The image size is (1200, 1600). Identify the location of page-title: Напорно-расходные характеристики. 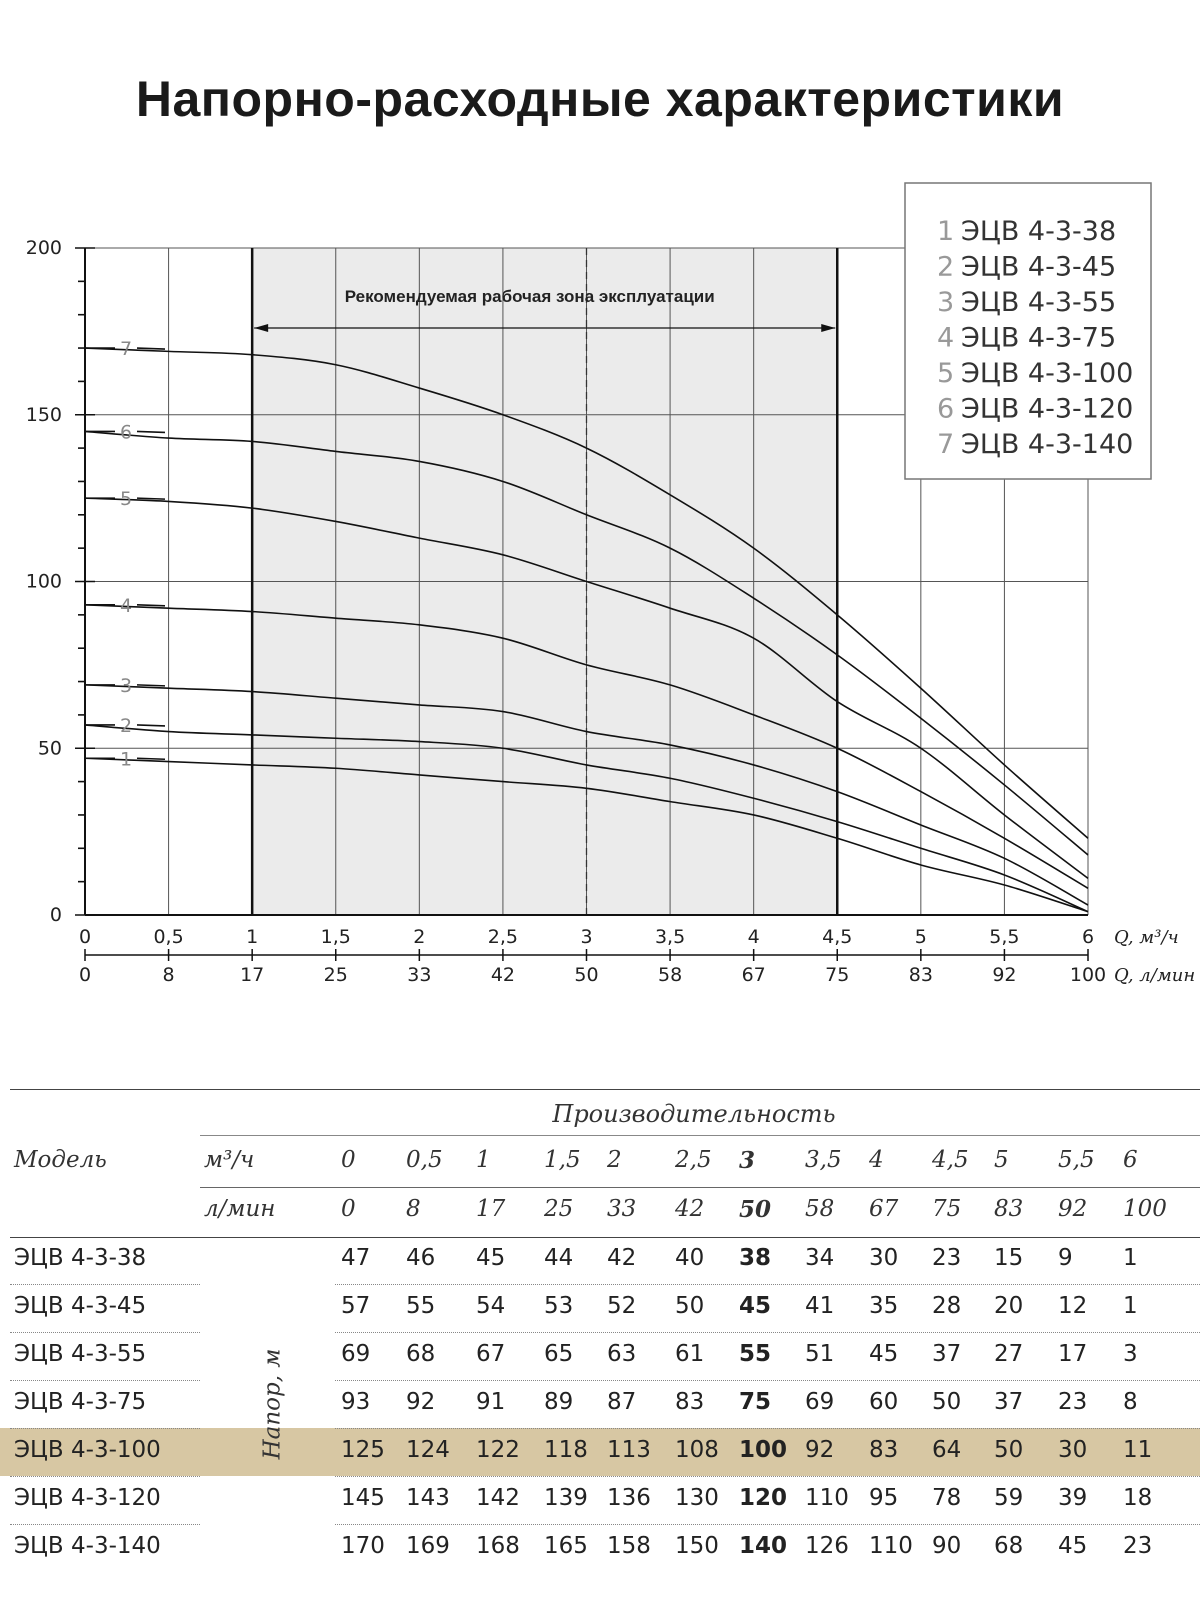
(600, 99).